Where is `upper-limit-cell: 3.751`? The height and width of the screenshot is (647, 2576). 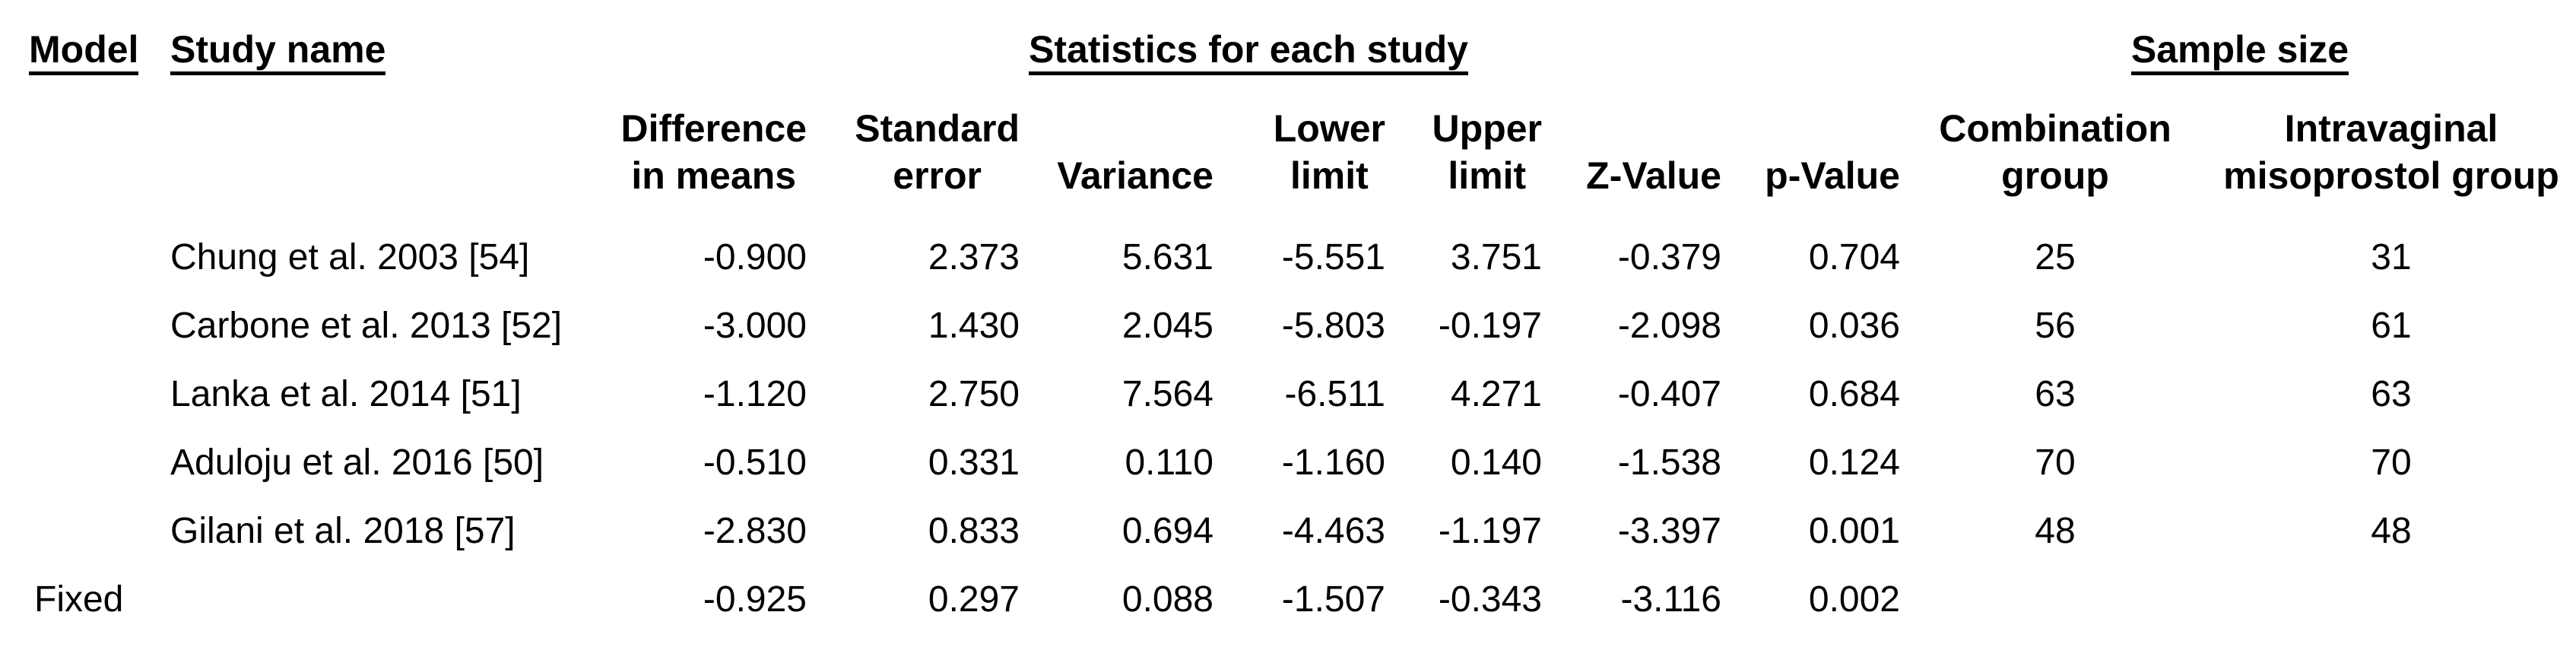 upper-limit-cell: 3.751 is located at coordinates (1496, 257).